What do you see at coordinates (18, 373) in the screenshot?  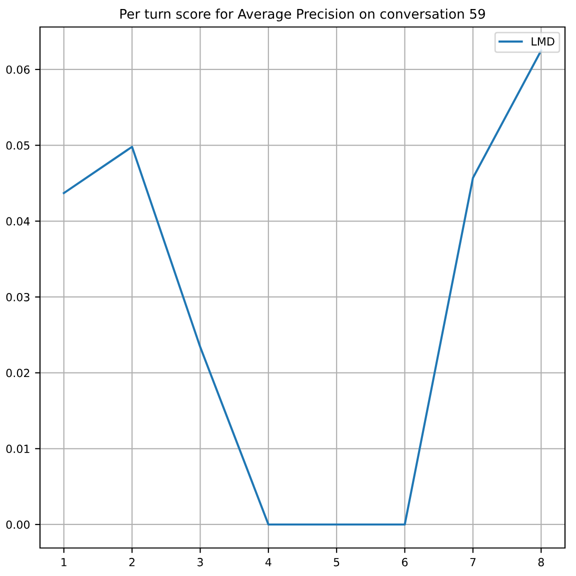 I see `y-tick-label: 0.02` at bounding box center [18, 373].